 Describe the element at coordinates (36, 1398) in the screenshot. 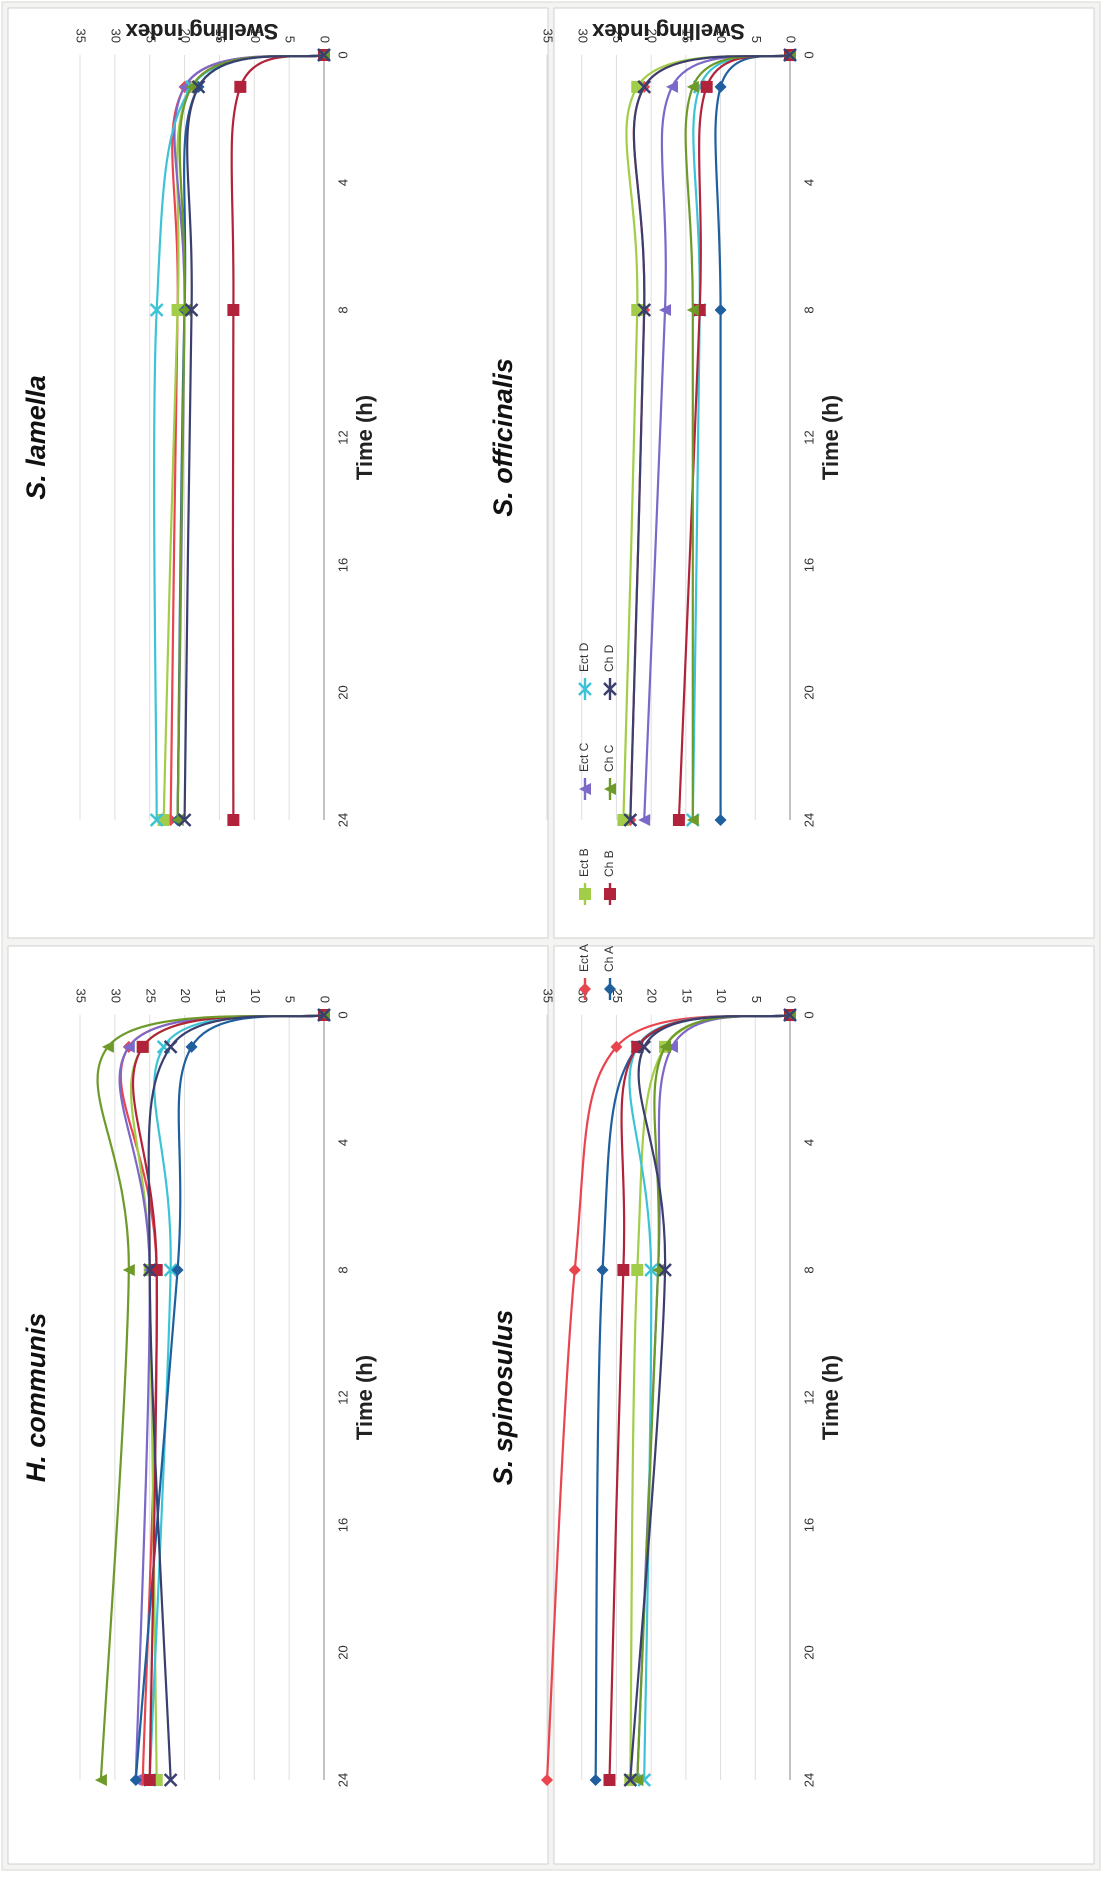

I see `chart-title: H. communis` at that location.